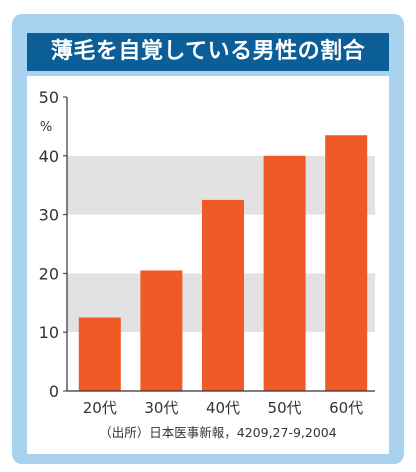 The width and height of the screenshot is (416, 472). What do you see at coordinates (161, 408) in the screenshot?
I see `x-tick-label: 30代` at bounding box center [161, 408].